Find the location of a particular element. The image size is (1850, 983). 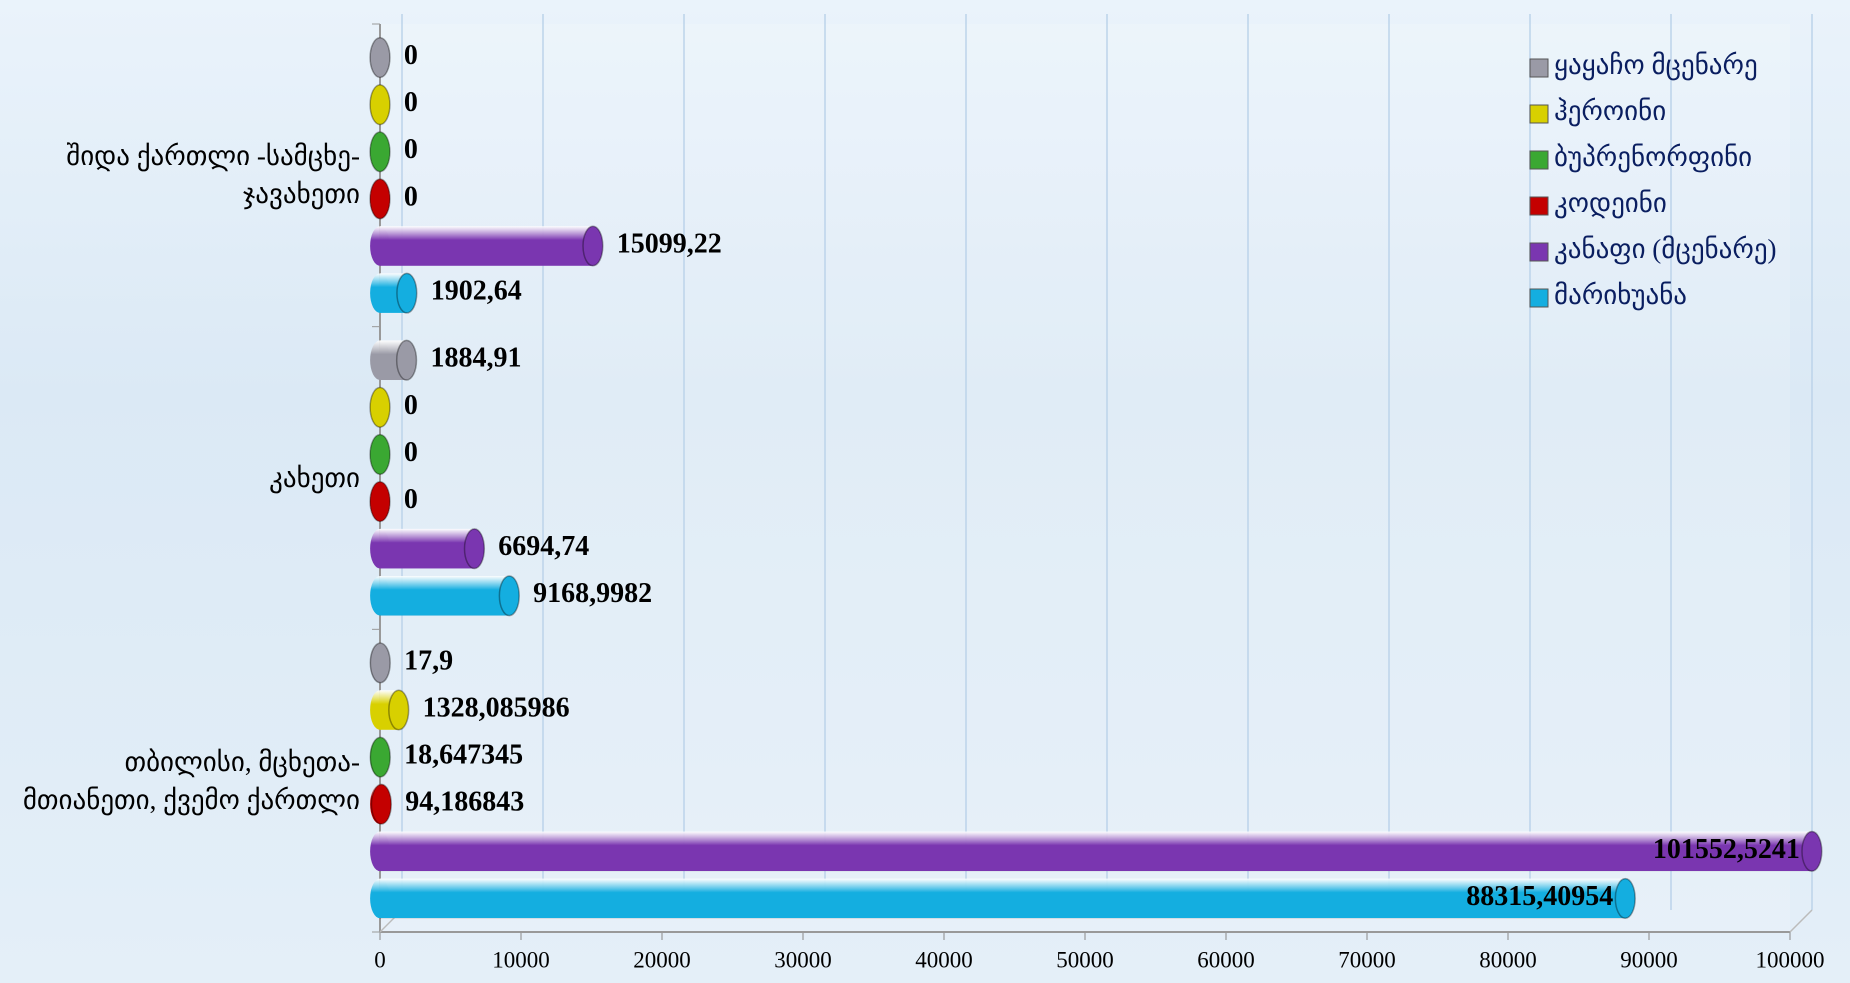

y-tick-label: კახეთი is located at coordinates (314, 478).